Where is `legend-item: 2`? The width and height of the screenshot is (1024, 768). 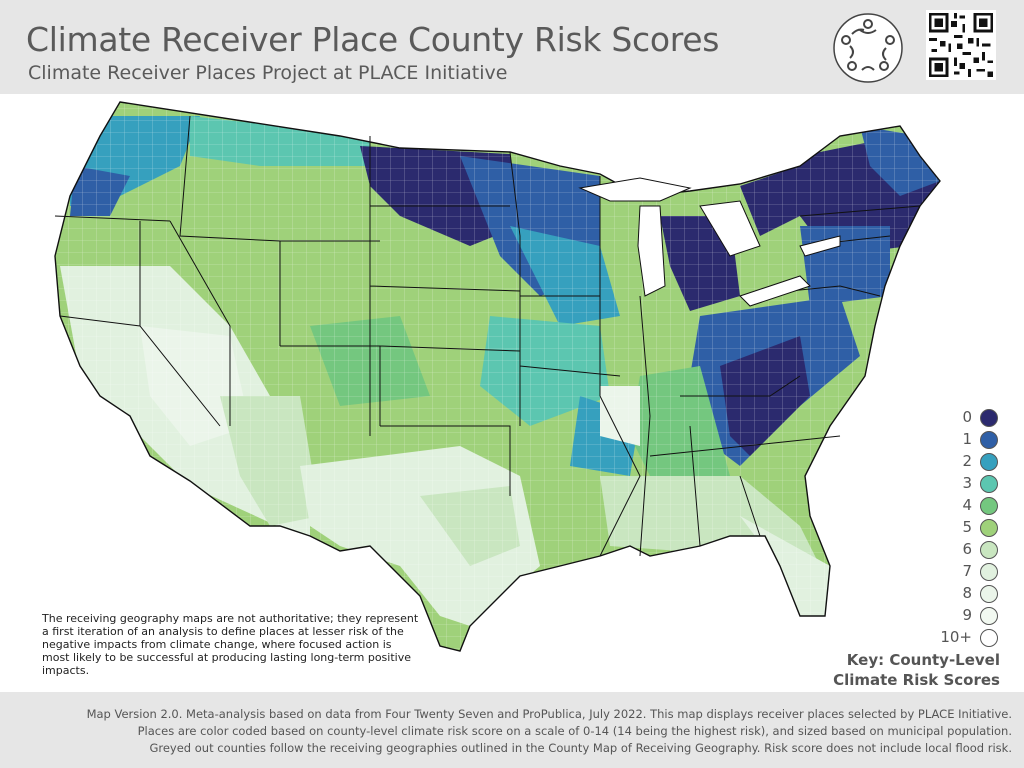
legend-item: 2 is located at coordinates (970, 464).